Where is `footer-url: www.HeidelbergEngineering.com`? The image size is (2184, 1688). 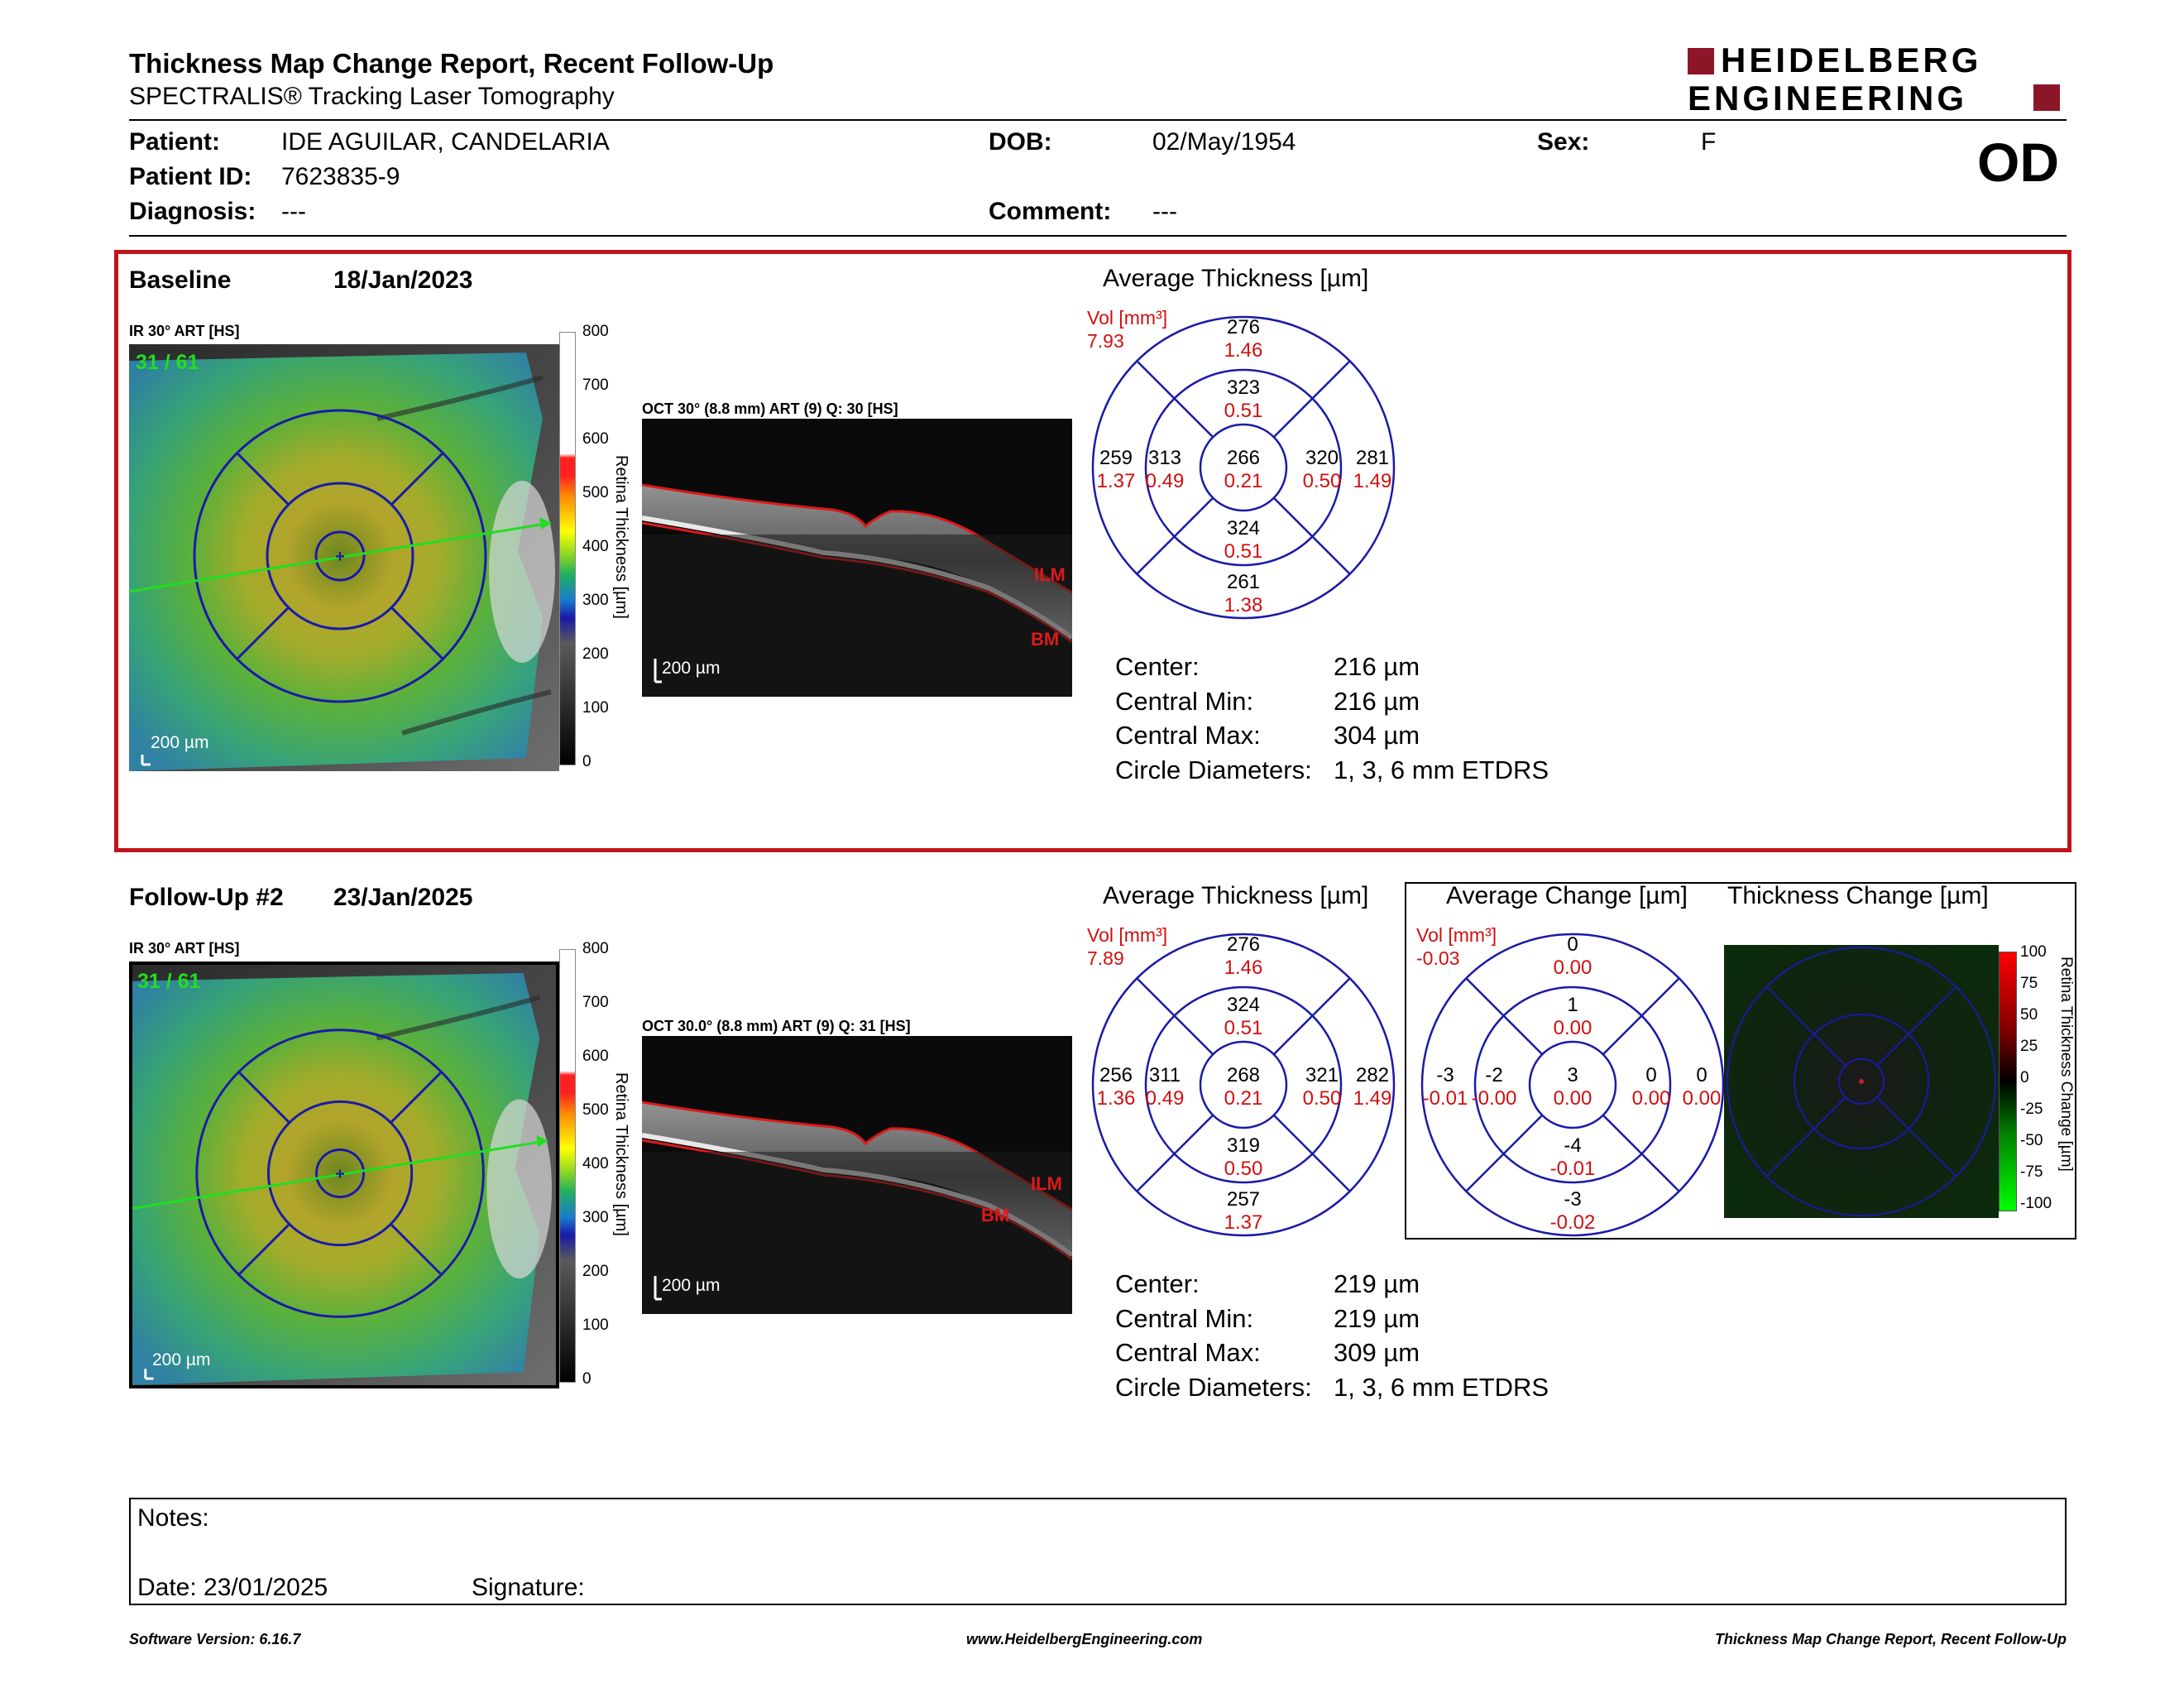 footer-url: www.HeidelbergEngineering.com is located at coordinates (1084, 1639).